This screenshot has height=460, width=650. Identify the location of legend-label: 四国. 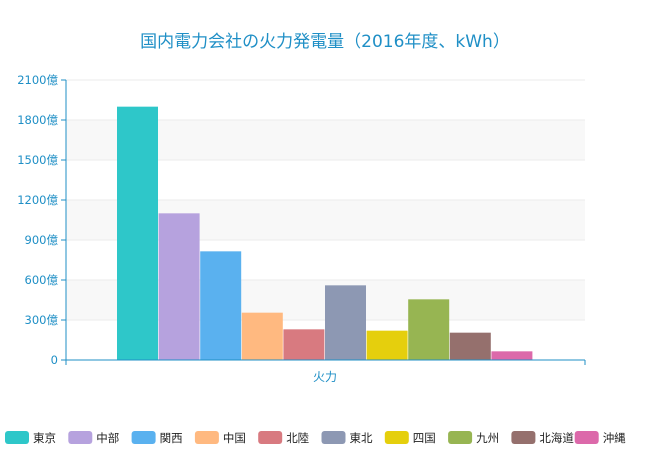
(424, 438).